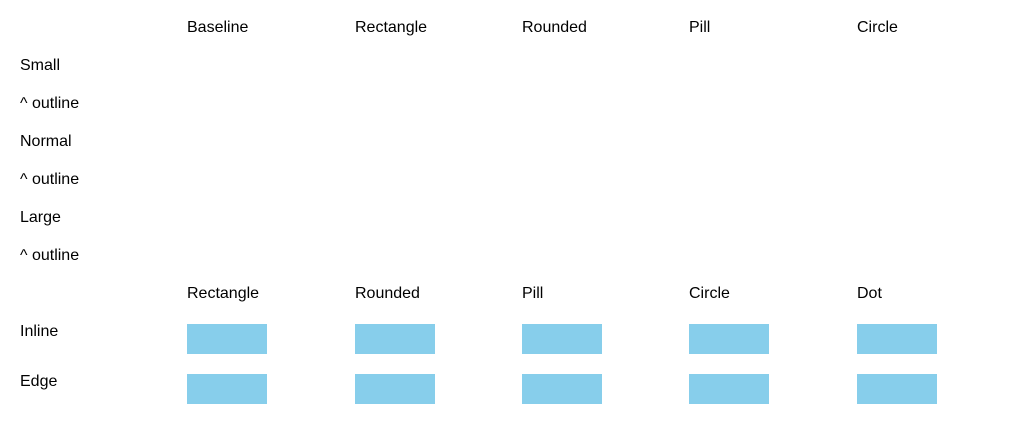  What do you see at coordinates (877, 27) in the screenshot?
I see `top-col-header-circle: Circle` at bounding box center [877, 27].